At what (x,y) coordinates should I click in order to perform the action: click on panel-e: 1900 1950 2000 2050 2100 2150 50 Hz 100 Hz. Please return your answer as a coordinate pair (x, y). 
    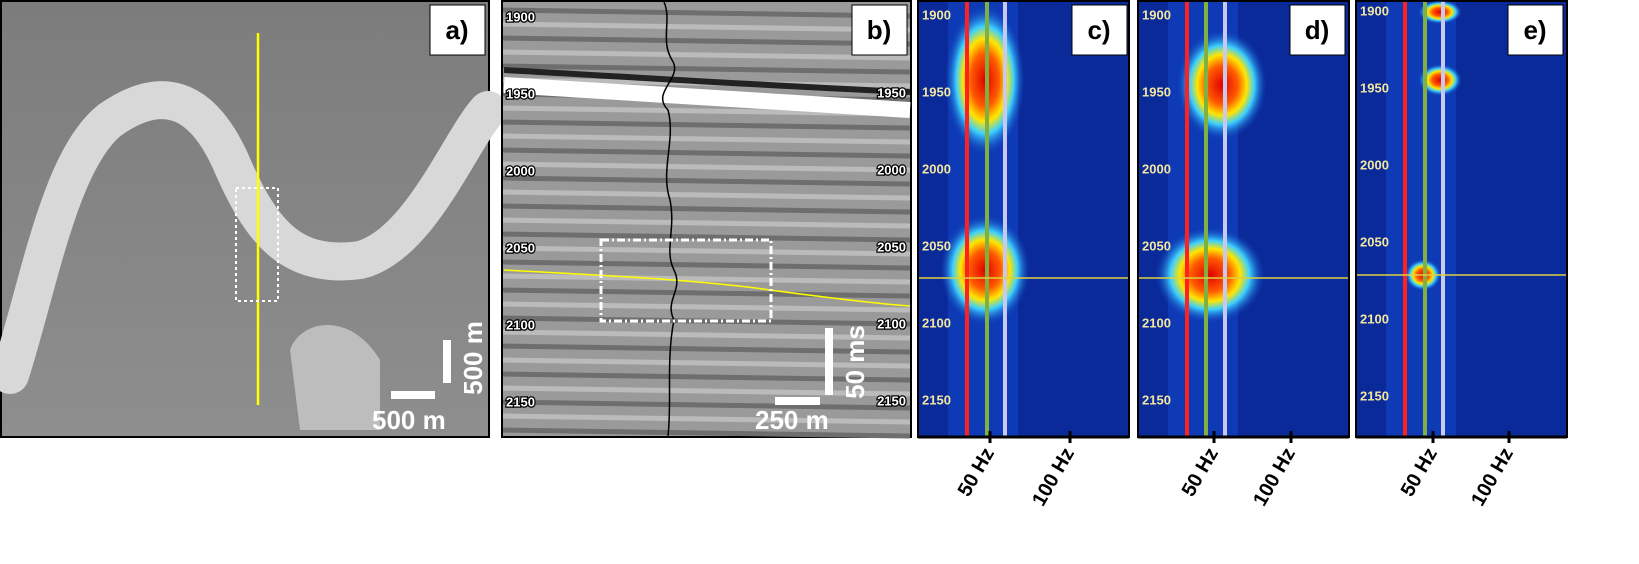
    Looking at the image, I should click on (1461, 255).